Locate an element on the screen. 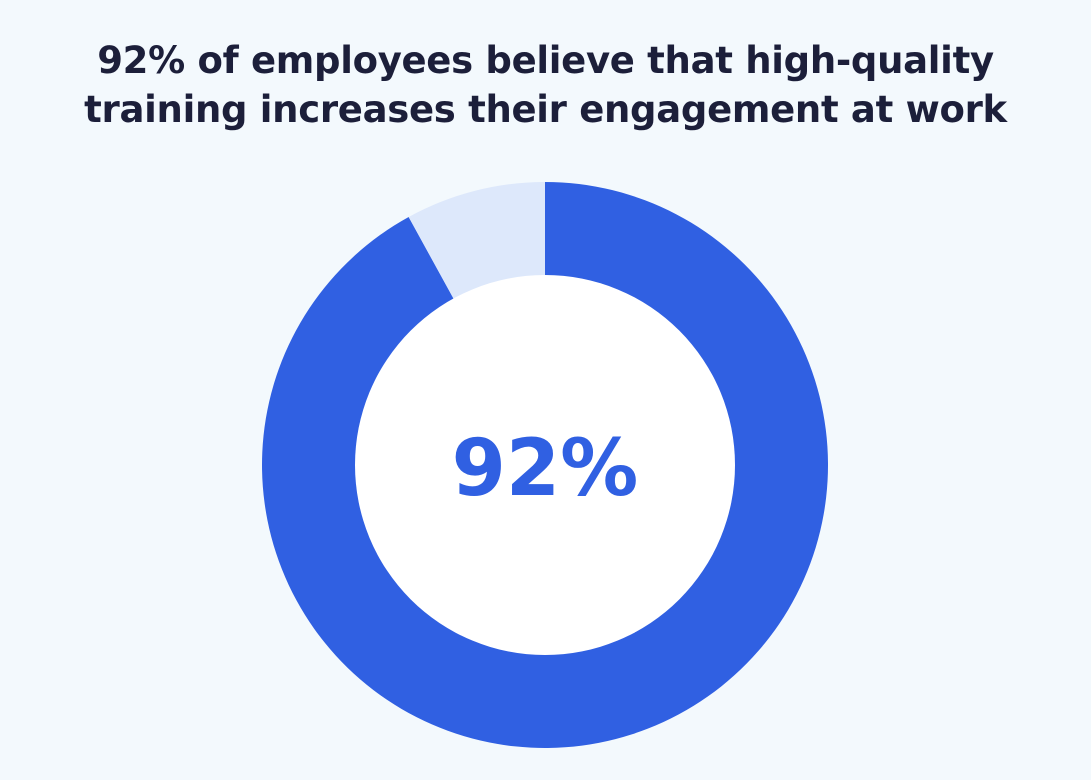  donut-center-label: 92% is located at coordinates (545, 469).